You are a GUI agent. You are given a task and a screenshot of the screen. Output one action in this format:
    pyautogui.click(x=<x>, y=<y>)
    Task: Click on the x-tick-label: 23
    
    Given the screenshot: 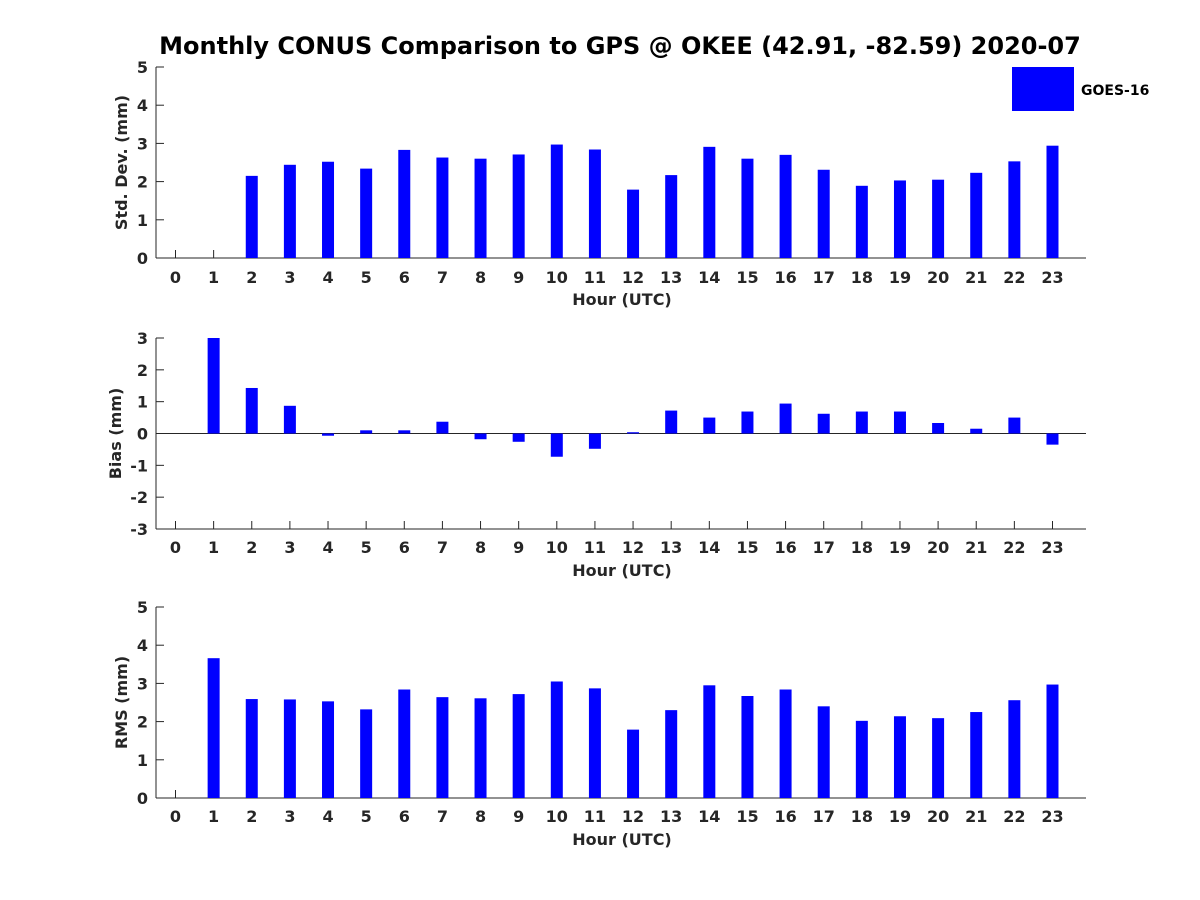 What is the action you would take?
    pyautogui.click(x=1052, y=277)
    